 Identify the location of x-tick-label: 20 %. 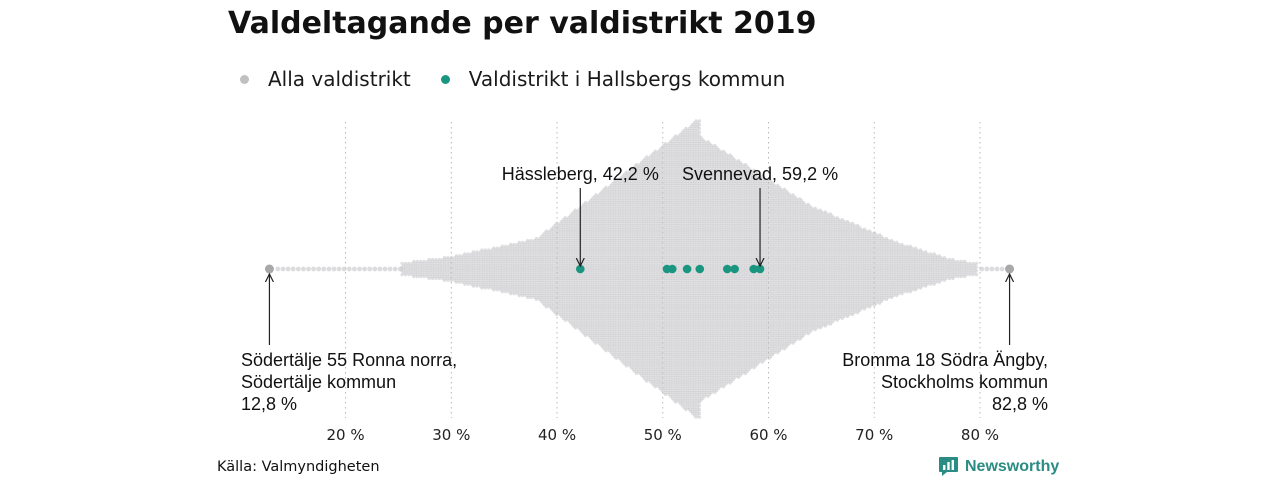
(346, 435).